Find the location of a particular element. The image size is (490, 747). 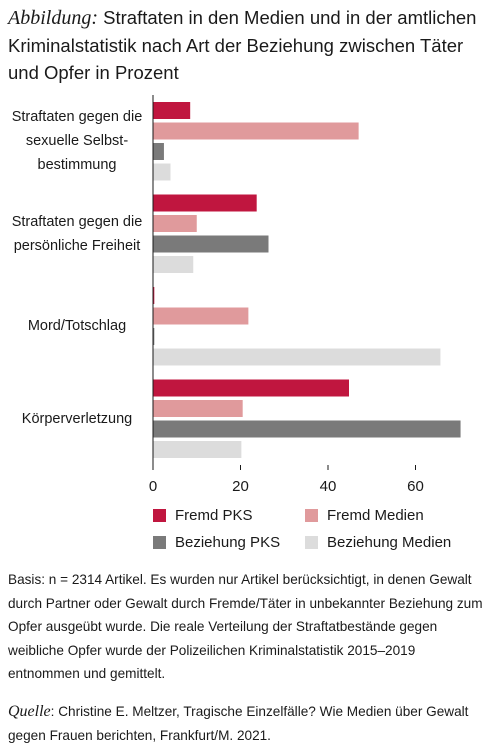

category-label: Mord/Totschlag is located at coordinates (77, 326).